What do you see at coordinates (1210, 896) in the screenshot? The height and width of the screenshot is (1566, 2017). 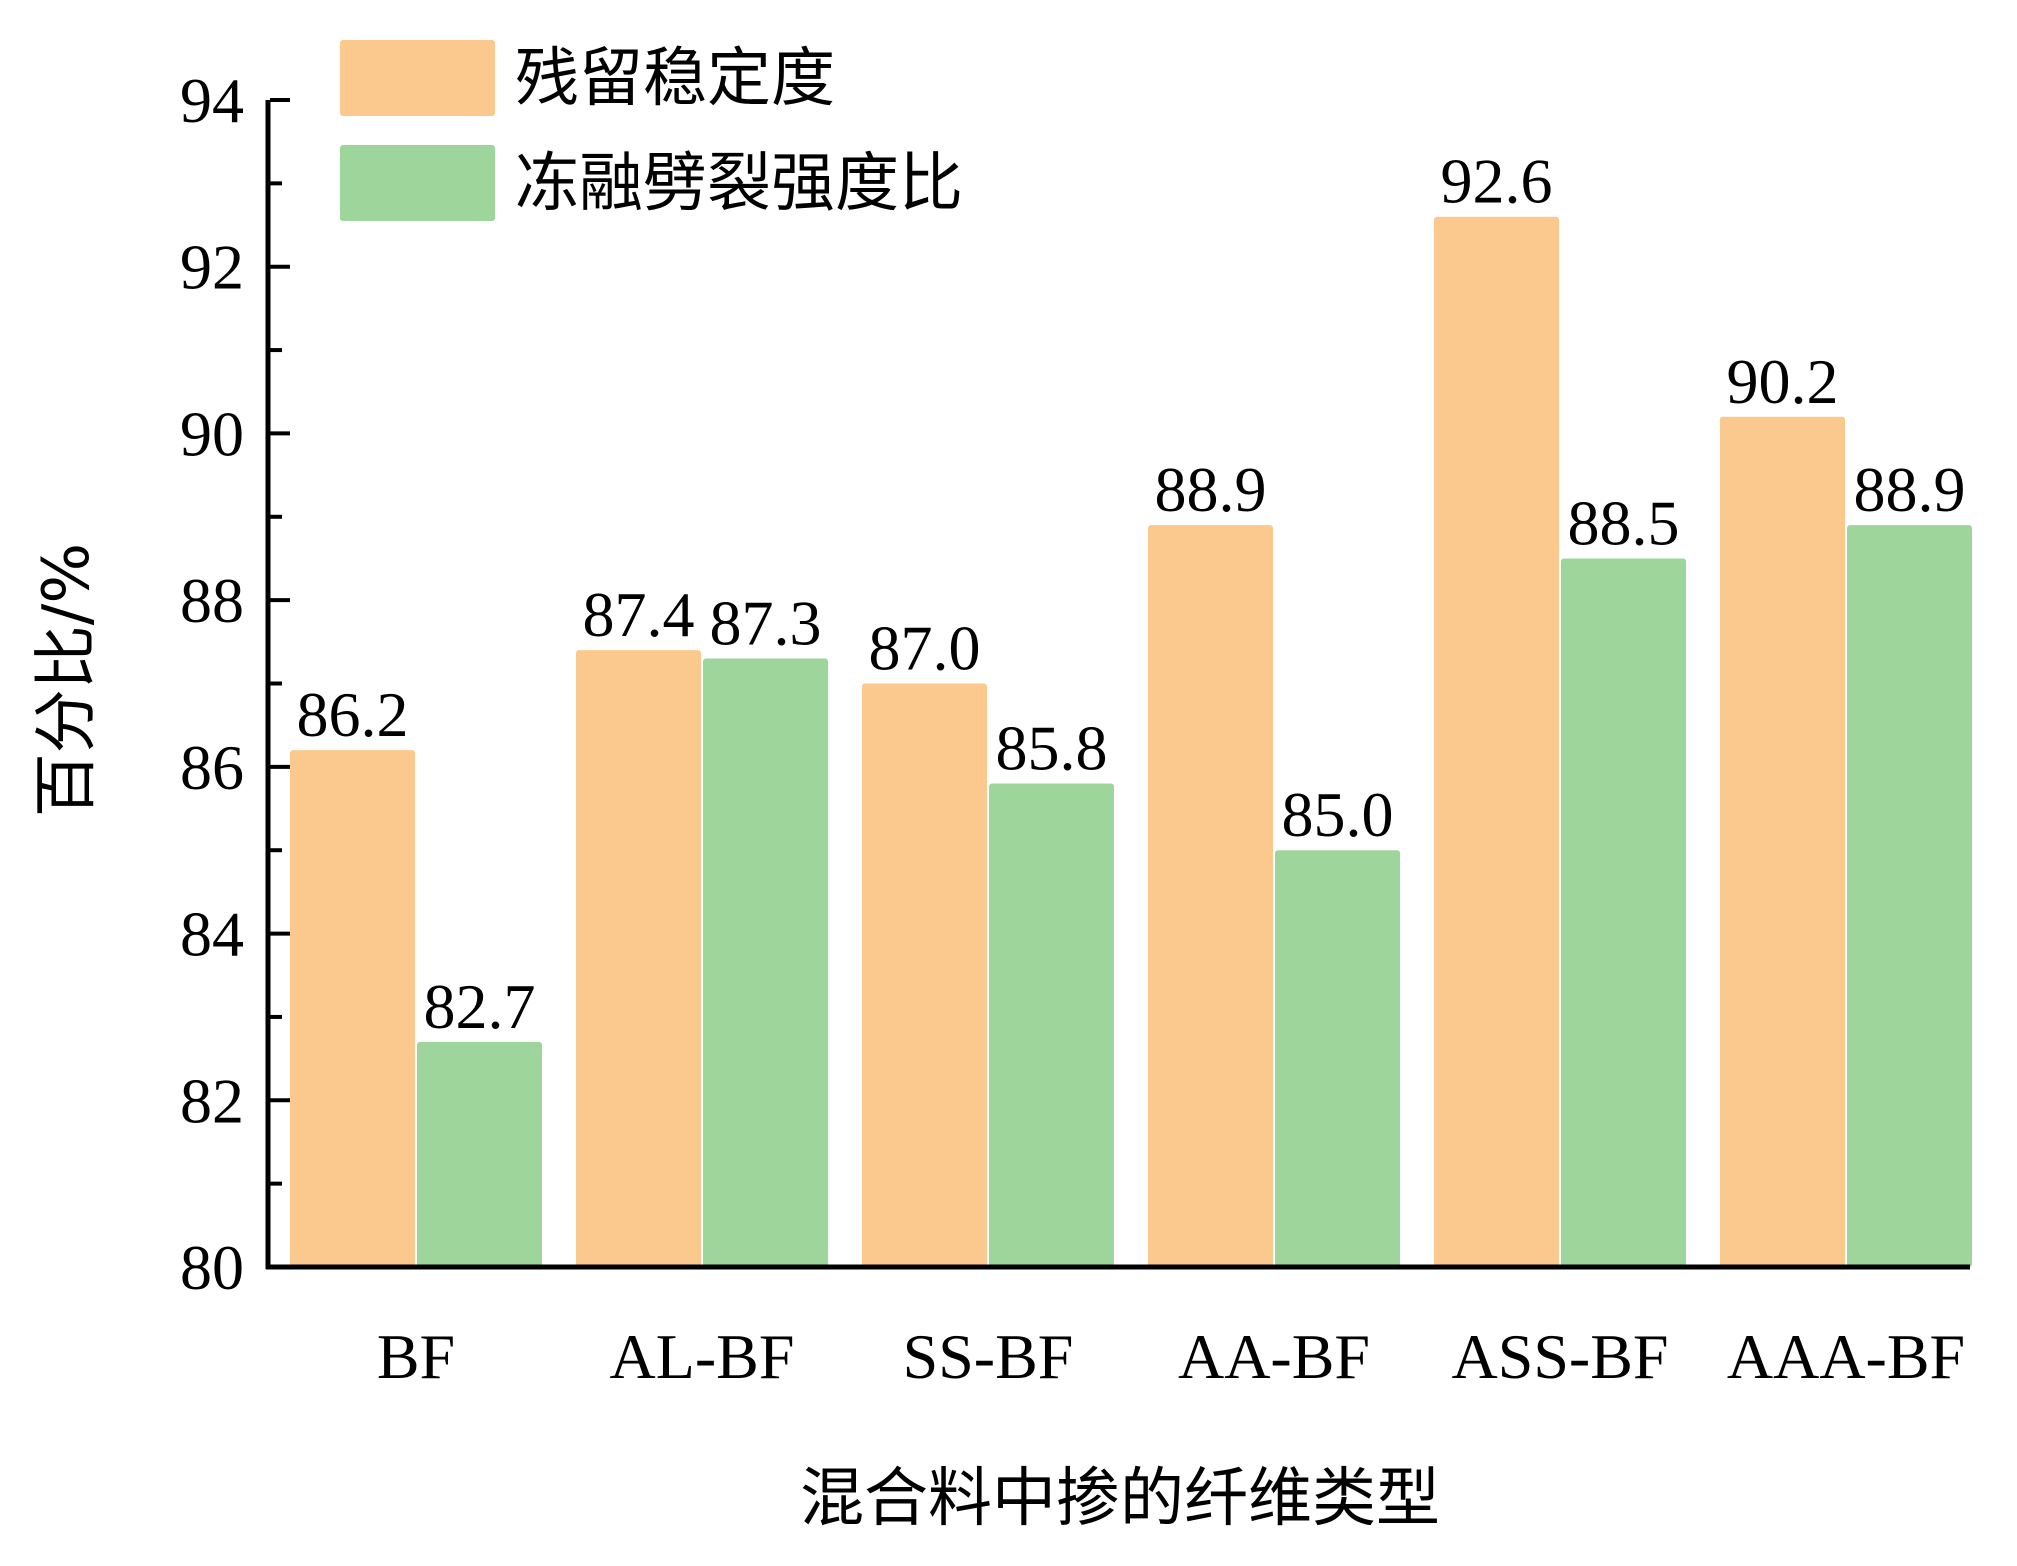 I see `bar-residual-stability-aa-bf` at bounding box center [1210, 896].